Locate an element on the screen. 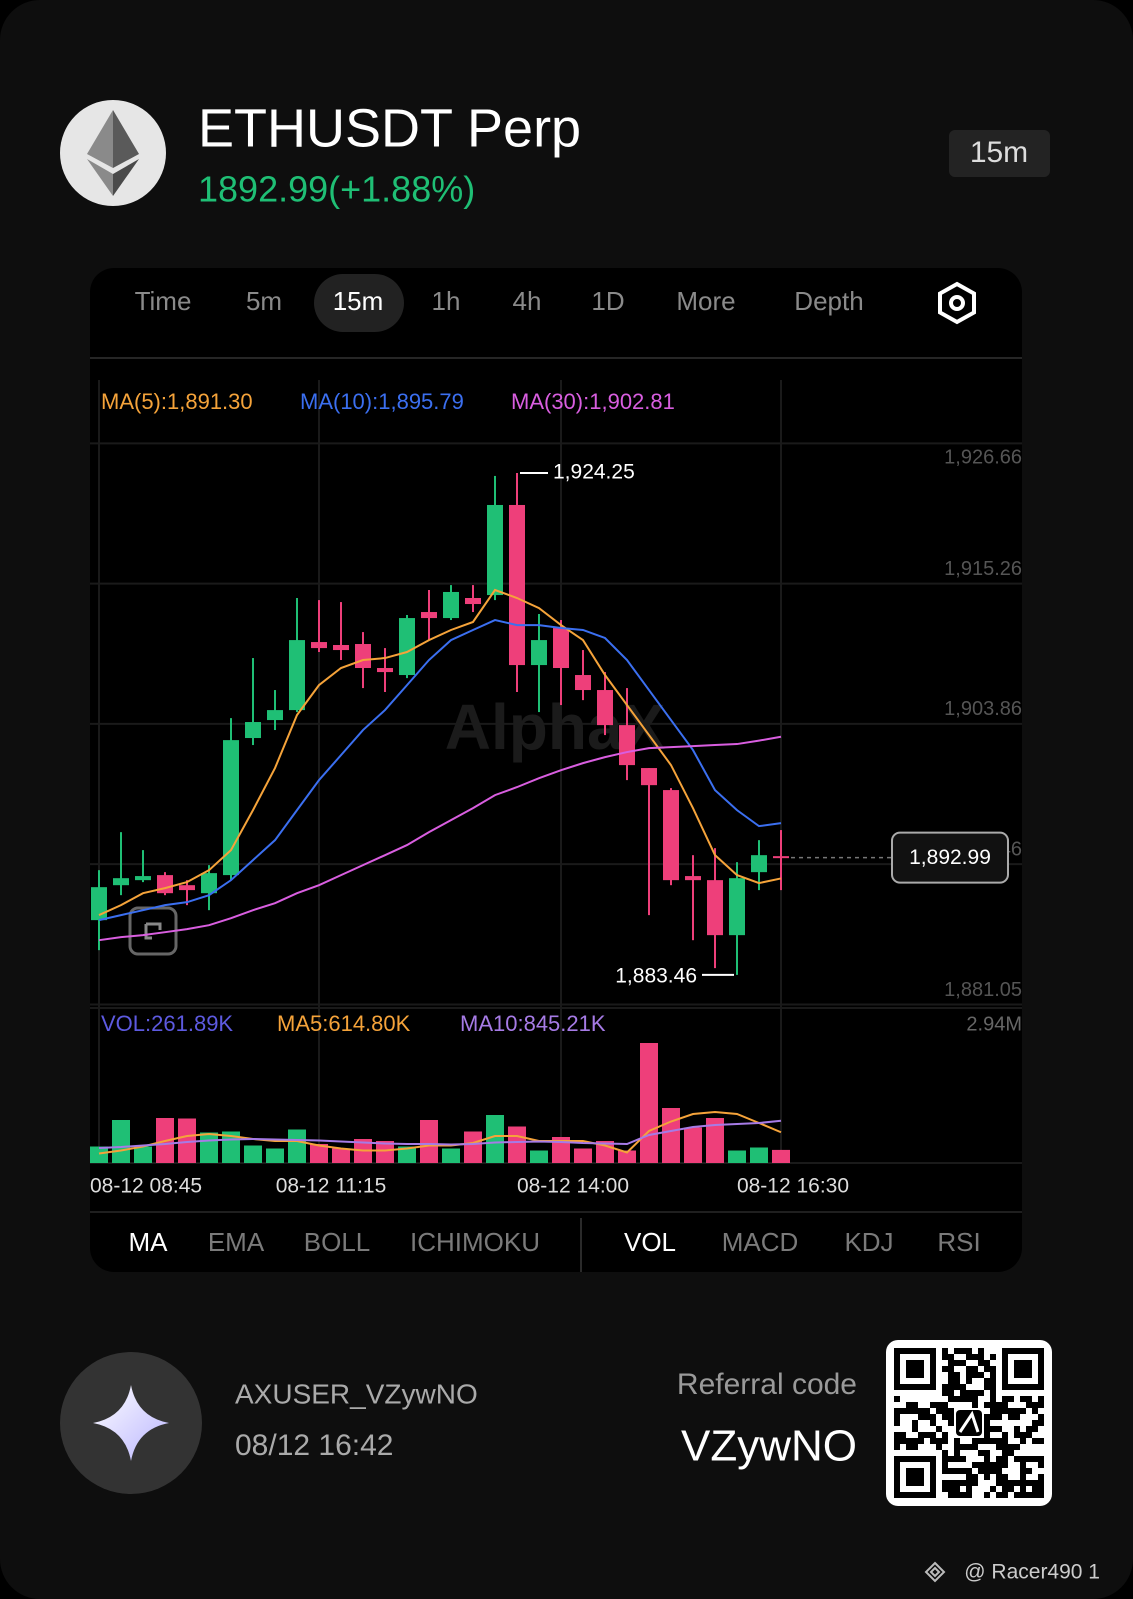 Image resolution: width=1133 pixels, height=1599 pixels. legend-item: MA(10):1,895.79 is located at coordinates (382, 401).